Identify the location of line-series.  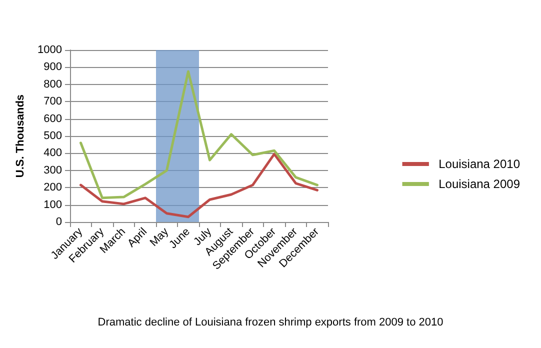
(199, 185).